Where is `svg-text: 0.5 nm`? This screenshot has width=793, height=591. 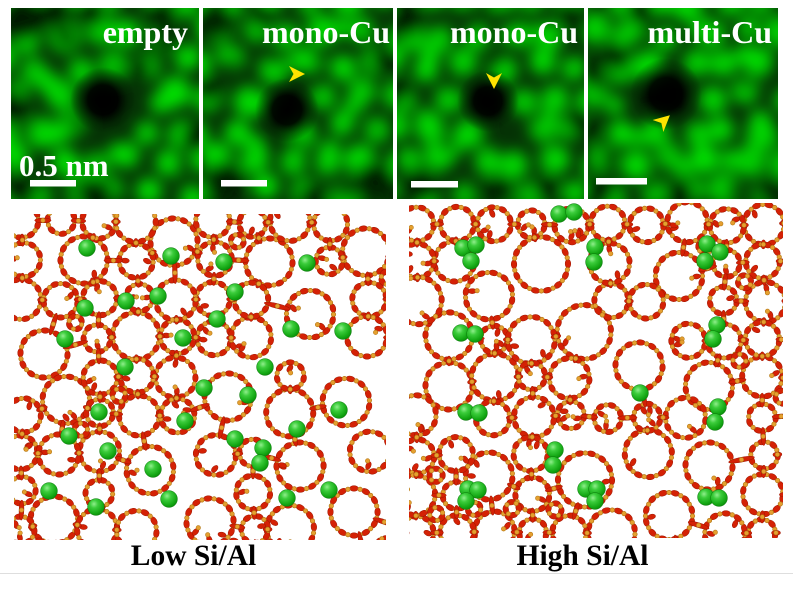 svg-text: 0.5 nm is located at coordinates (64, 165).